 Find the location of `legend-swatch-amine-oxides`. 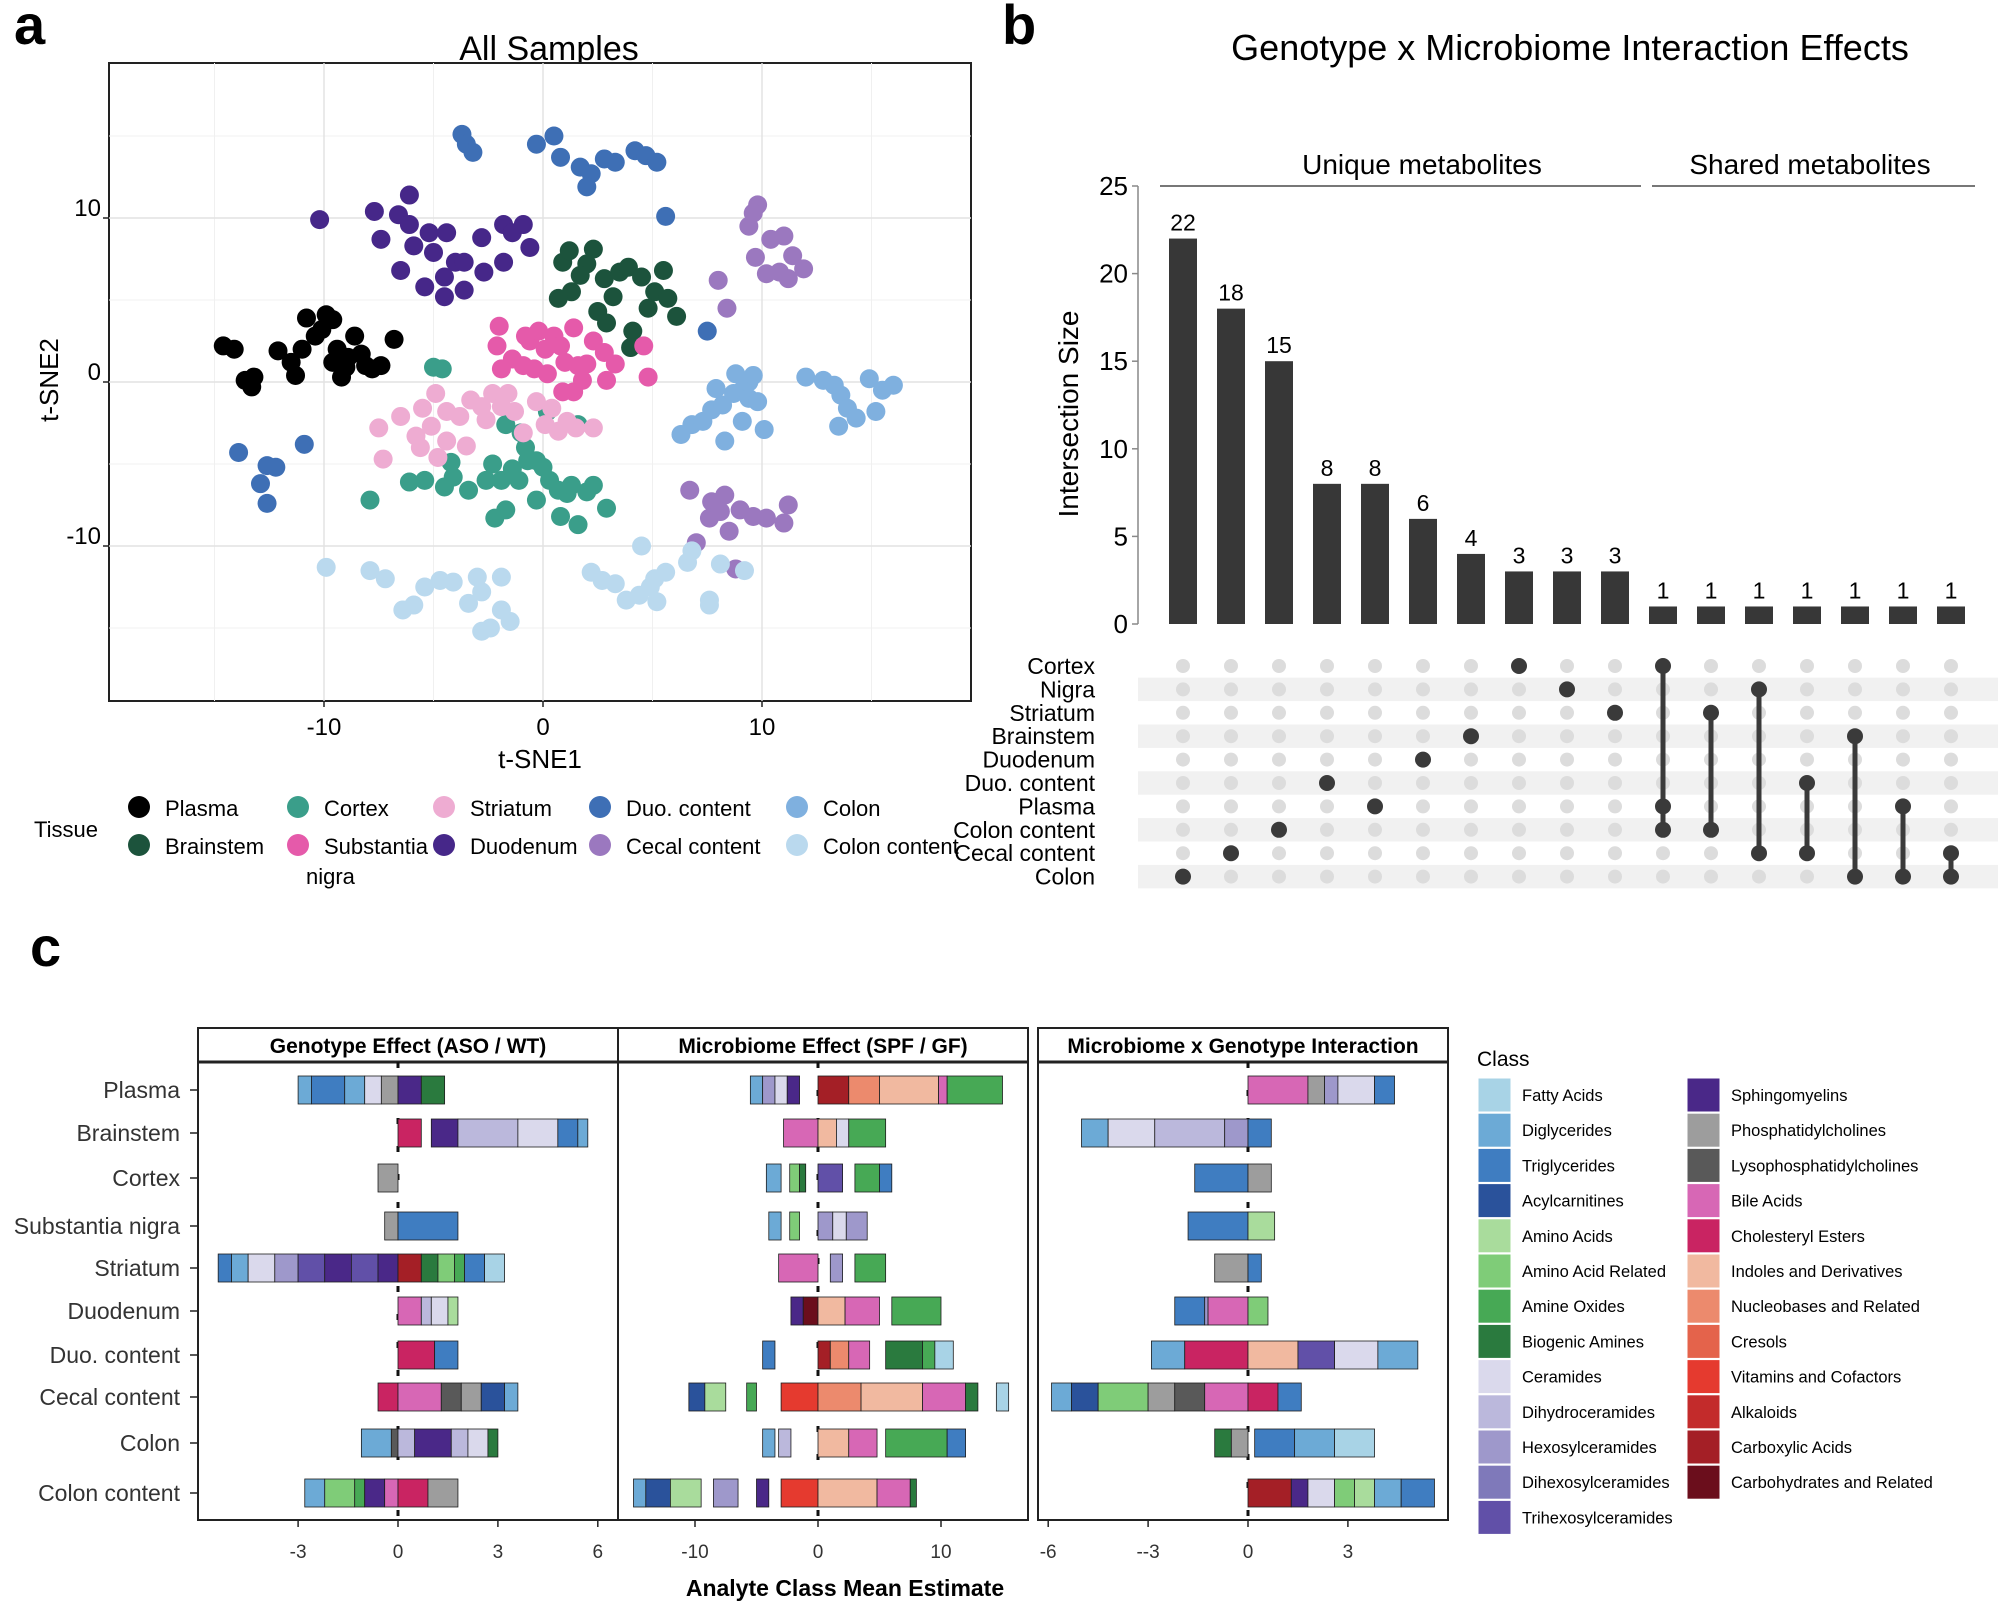

legend-swatch-amine-oxides is located at coordinates (1494, 1306).